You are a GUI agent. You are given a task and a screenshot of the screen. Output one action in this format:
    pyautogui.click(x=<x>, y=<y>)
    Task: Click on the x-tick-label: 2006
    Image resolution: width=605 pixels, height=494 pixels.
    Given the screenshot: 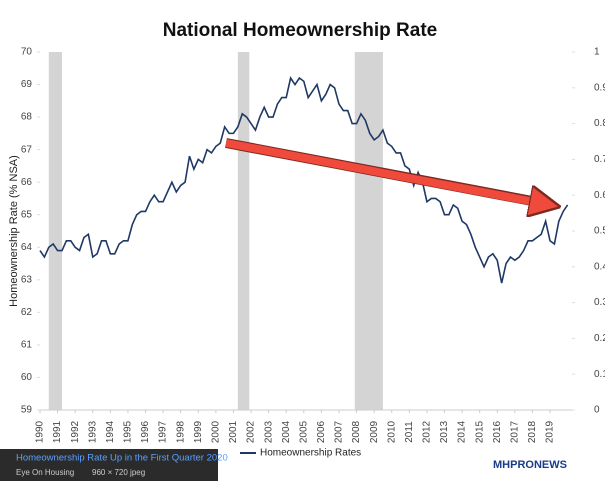 What is the action you would take?
    pyautogui.click(x=321, y=431)
    